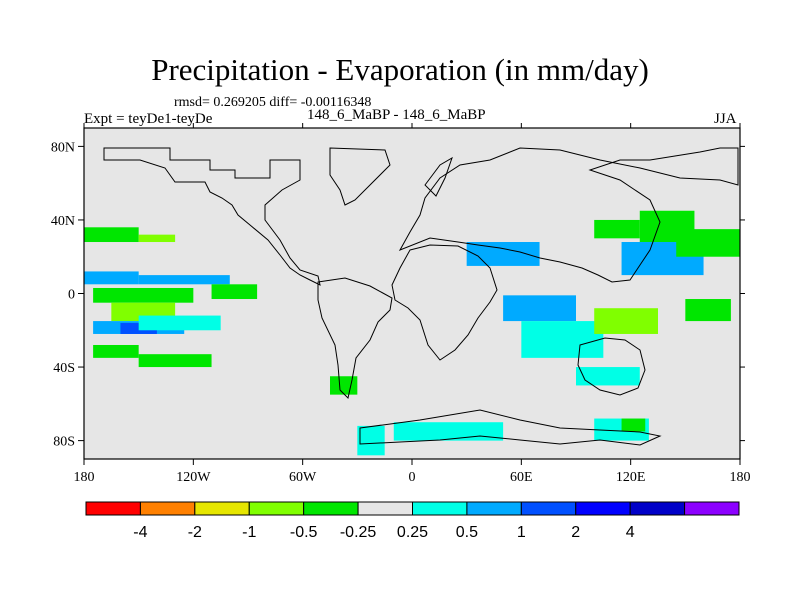 This screenshot has height=600, width=800. Describe the element at coordinates (355, 338) in the screenshot. I see `coastline-south-america` at that location.